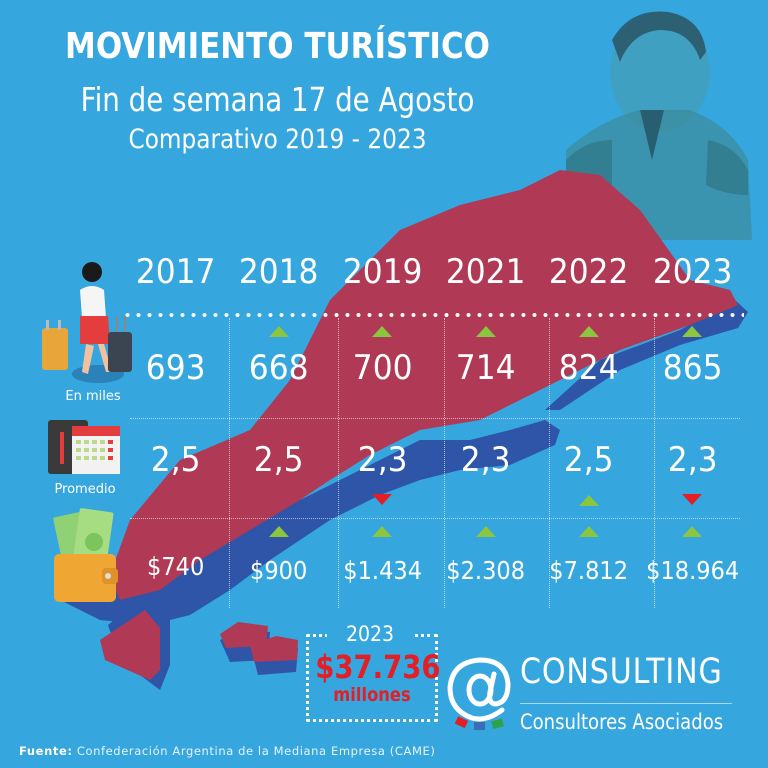  I want to click on tourists-cell: 824, so click(588, 355).